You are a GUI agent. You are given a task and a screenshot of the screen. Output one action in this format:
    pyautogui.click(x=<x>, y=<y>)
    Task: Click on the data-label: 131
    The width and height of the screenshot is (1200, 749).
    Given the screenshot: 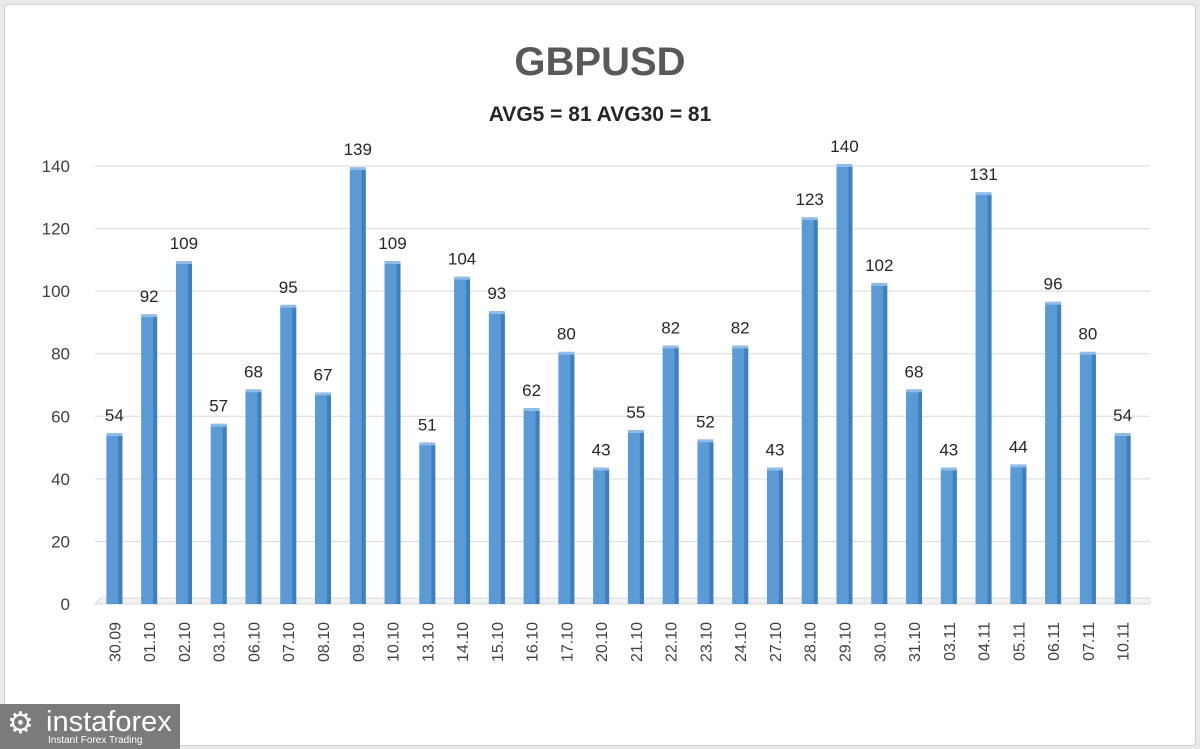 What is the action you would take?
    pyautogui.click(x=983, y=174)
    